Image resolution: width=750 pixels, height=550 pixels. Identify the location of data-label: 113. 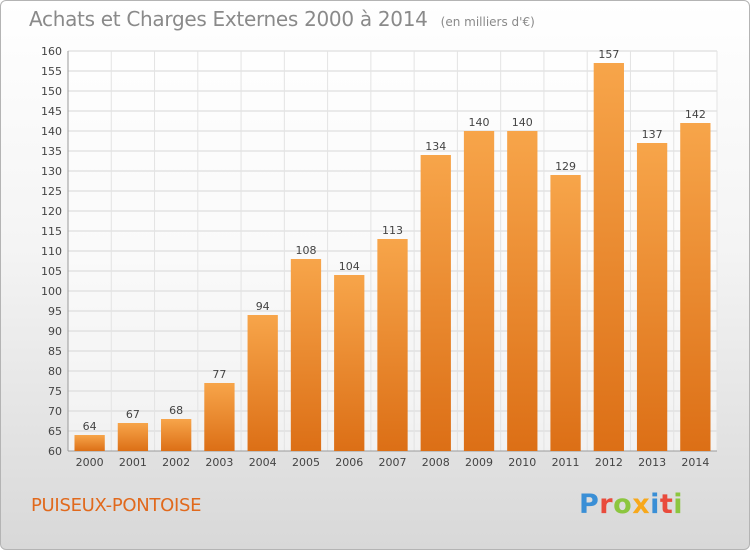
(392, 230).